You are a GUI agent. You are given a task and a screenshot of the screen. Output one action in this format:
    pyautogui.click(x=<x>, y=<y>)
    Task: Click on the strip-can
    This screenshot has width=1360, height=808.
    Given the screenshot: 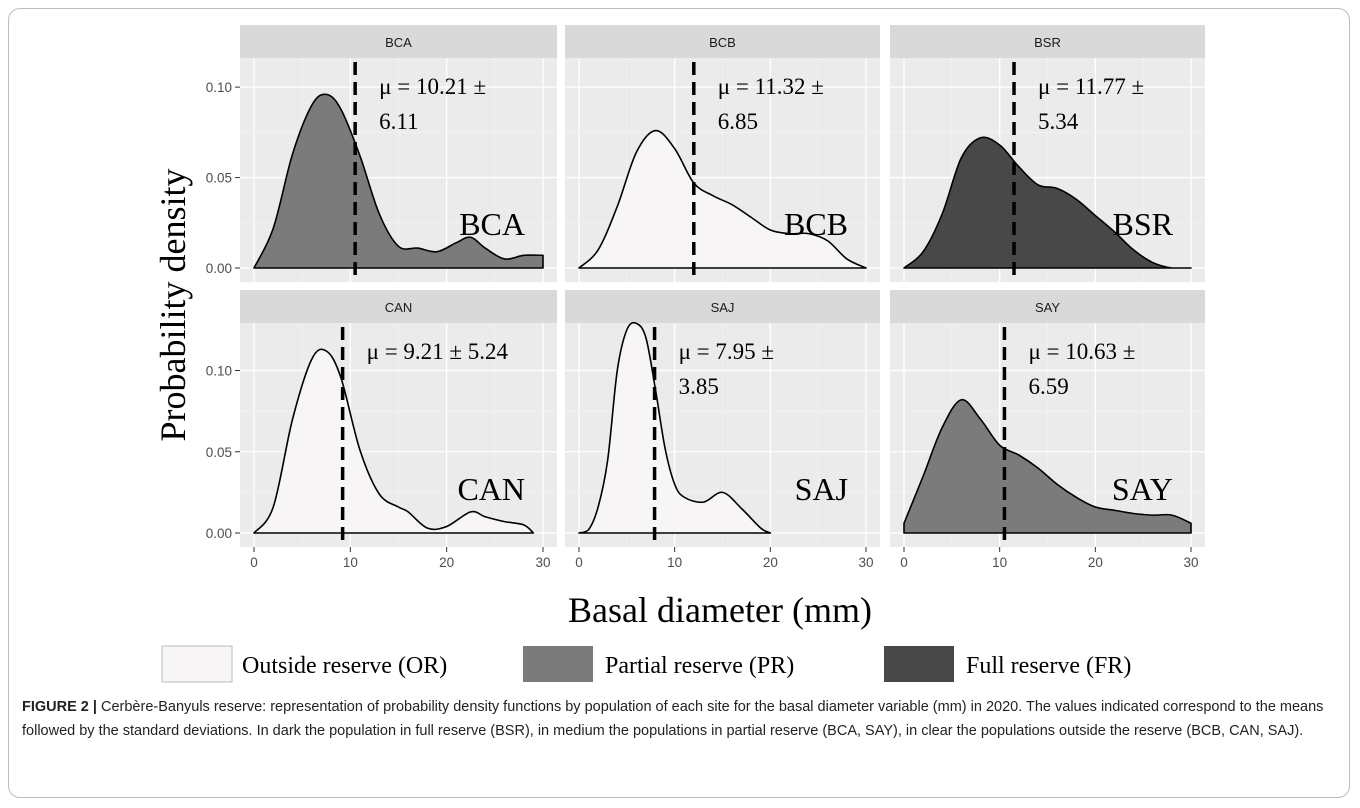 What is the action you would take?
    pyautogui.click(x=398, y=306)
    